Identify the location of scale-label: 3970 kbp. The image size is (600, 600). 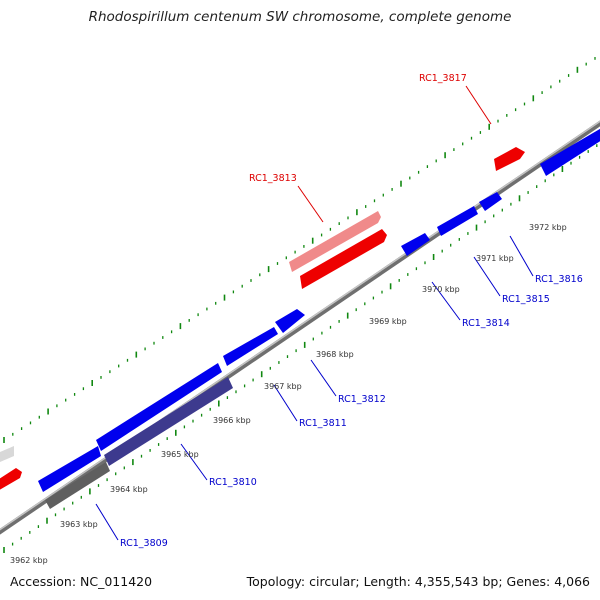
(441, 289).